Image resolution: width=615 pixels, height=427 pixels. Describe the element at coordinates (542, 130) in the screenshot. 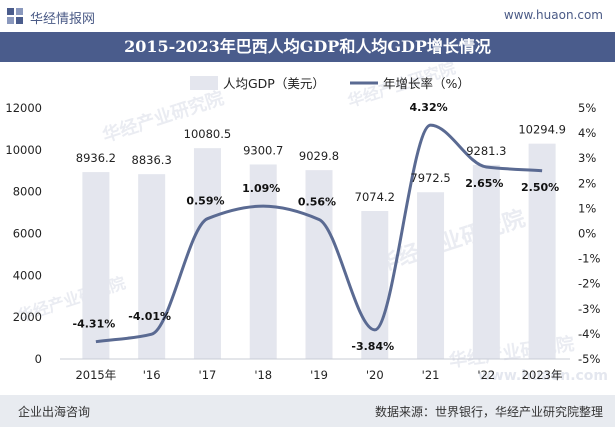

I see `bar-value-label: 10294.9` at that location.